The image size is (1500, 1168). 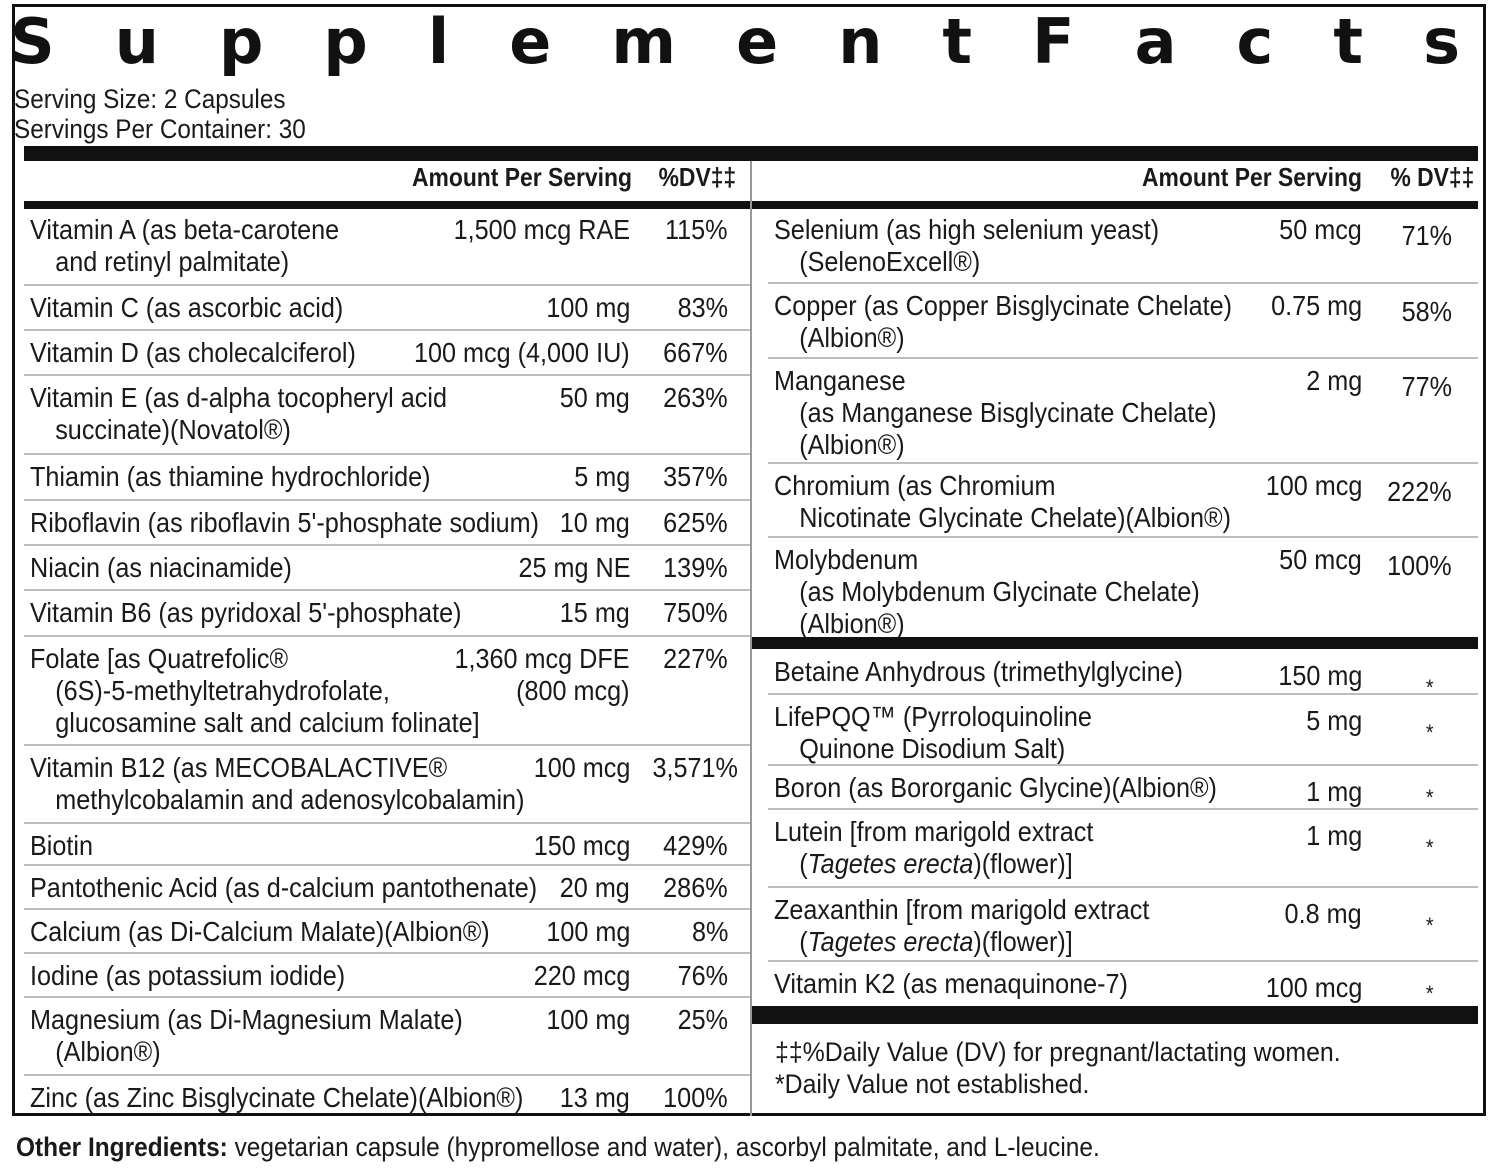 What do you see at coordinates (1255, 41) in the screenshot?
I see `title-letter: c` at bounding box center [1255, 41].